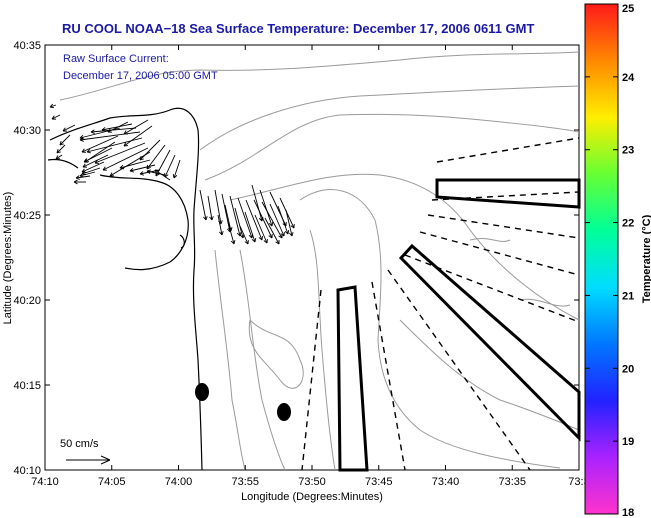  I want to click on surface-current-vectors, so click(172, 174).